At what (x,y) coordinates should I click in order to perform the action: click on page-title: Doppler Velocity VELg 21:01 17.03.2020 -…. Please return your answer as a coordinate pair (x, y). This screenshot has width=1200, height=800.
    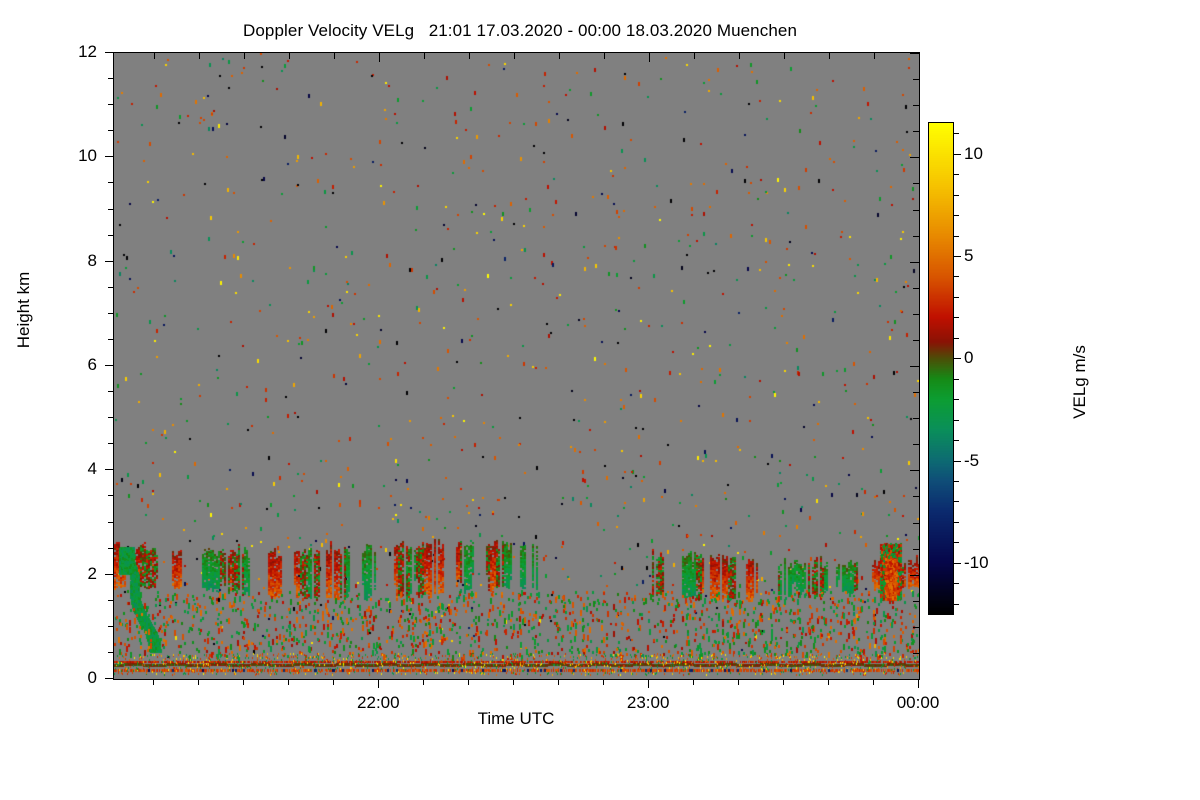
    Looking at the image, I should click on (520, 30).